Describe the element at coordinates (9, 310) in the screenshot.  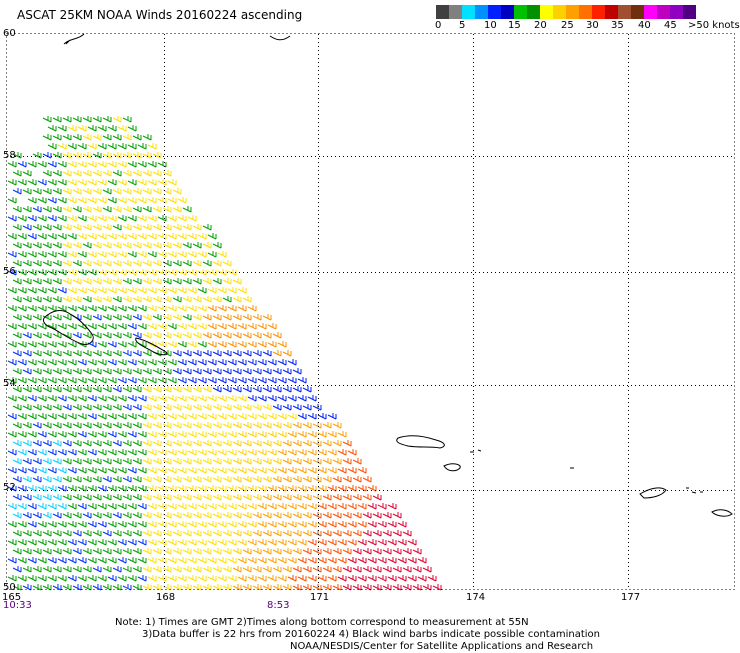
I see `latitude-labels: 60 58 56 54 52 50` at that location.